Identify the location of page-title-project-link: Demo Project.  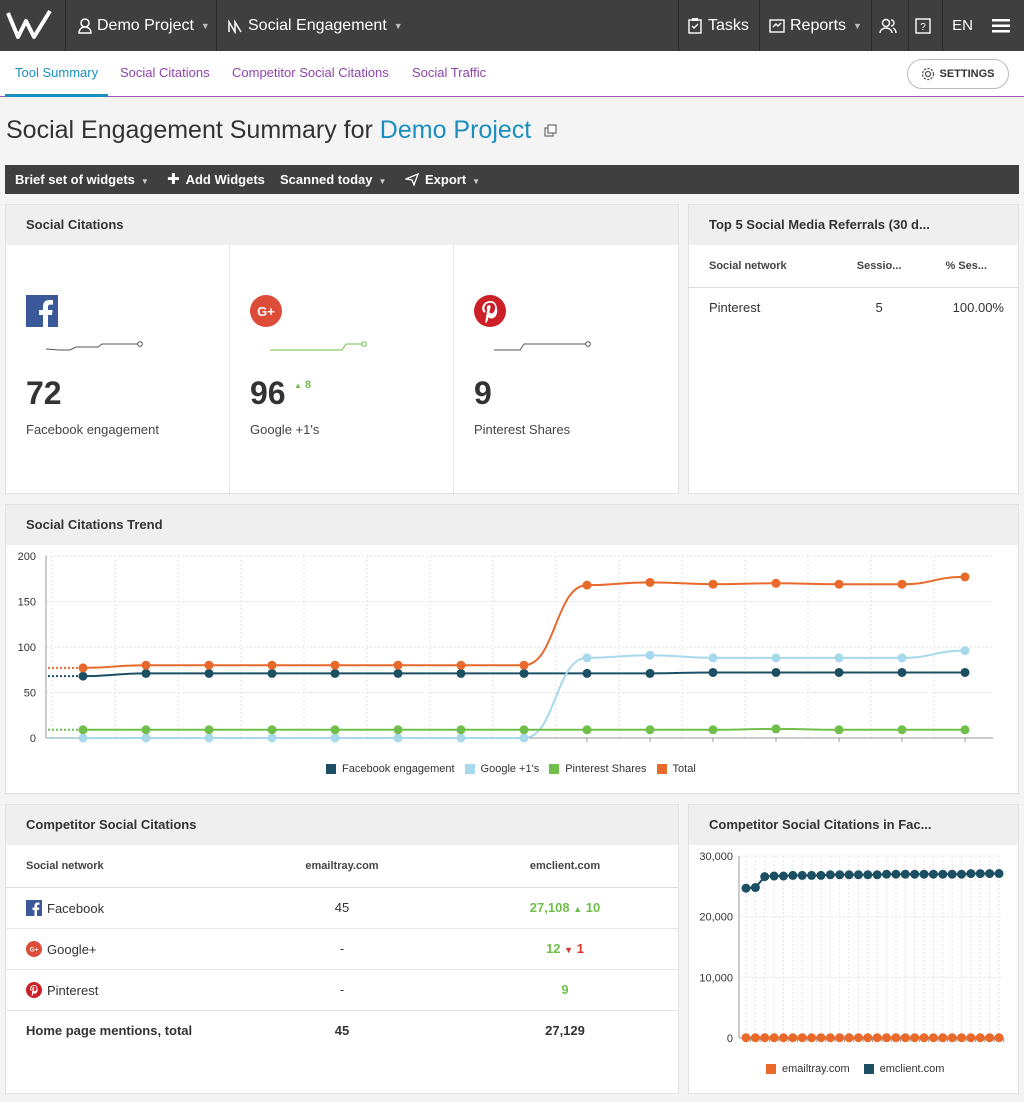
(455, 130).